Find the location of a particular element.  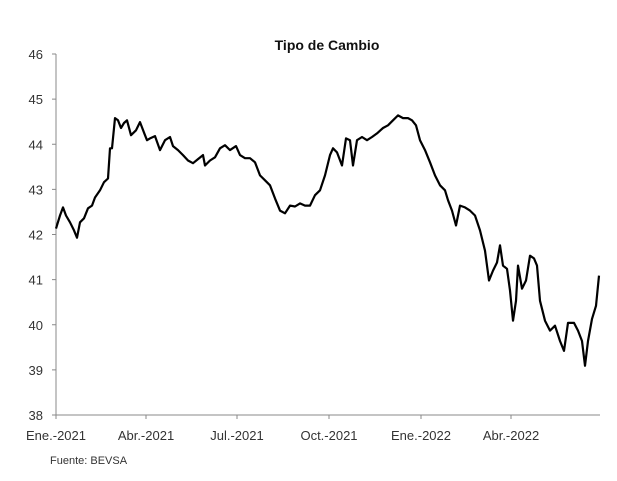

chart-title: Tipo de Cambio is located at coordinates (327, 45).